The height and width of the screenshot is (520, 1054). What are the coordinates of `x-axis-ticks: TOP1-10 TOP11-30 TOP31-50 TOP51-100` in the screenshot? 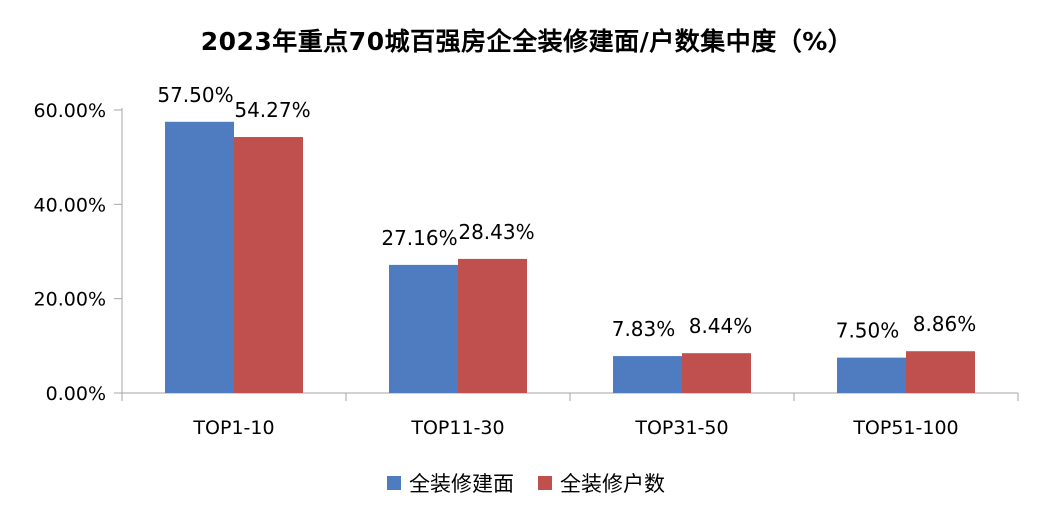 It's located at (570, 416).